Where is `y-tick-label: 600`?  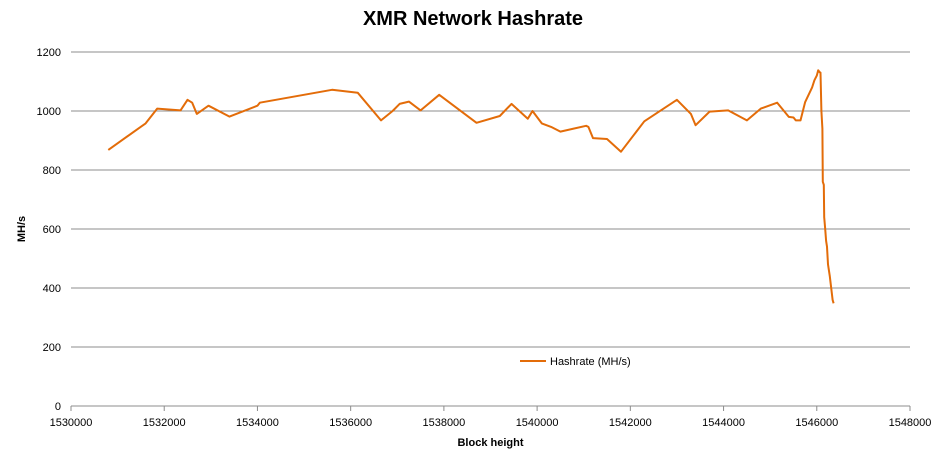 y-tick-label: 600 is located at coordinates (52, 230).